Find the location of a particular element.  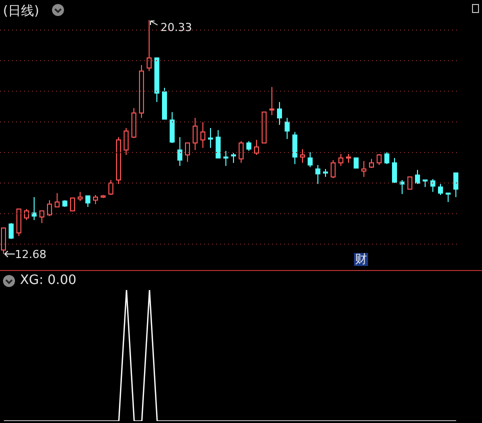

chart-title: XG: 0.00 is located at coordinates (48, 280).